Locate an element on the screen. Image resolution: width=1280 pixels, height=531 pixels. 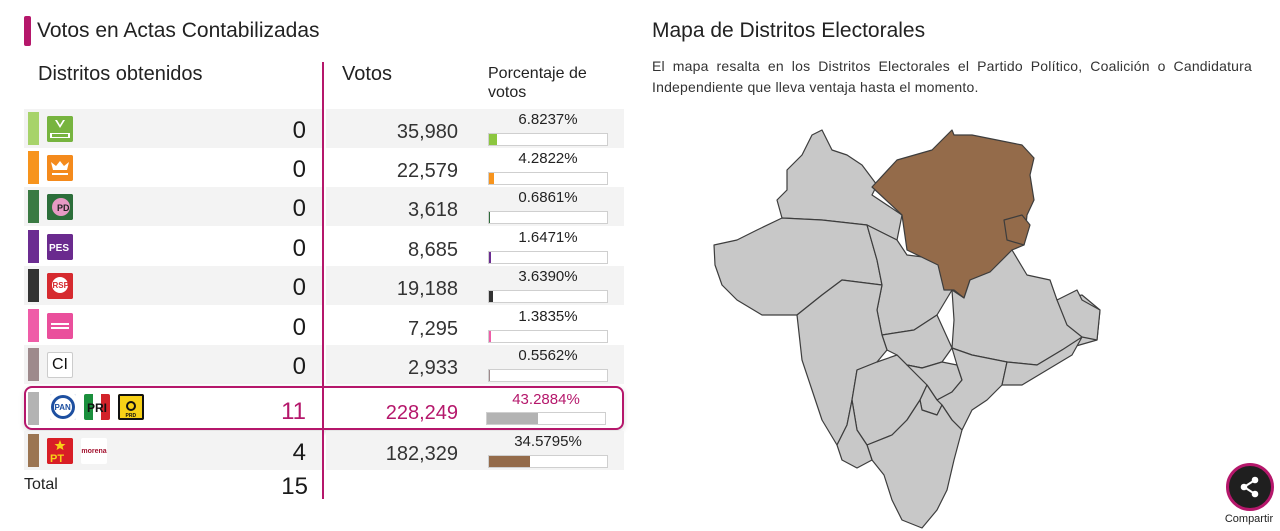
vote-count: 182,329 is located at coordinates (421, 454).